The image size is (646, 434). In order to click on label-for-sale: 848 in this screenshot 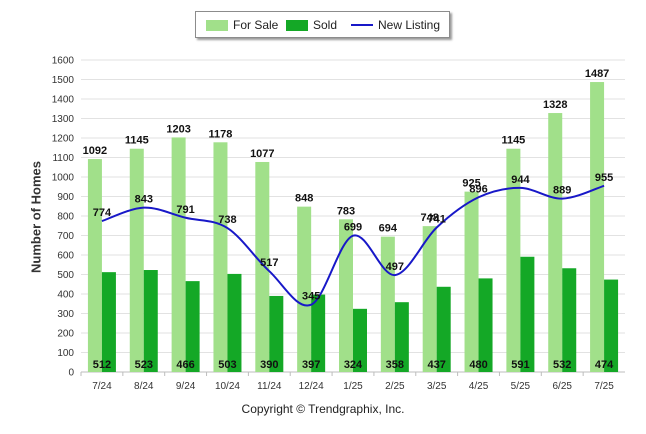, I will do `click(304, 199)`.